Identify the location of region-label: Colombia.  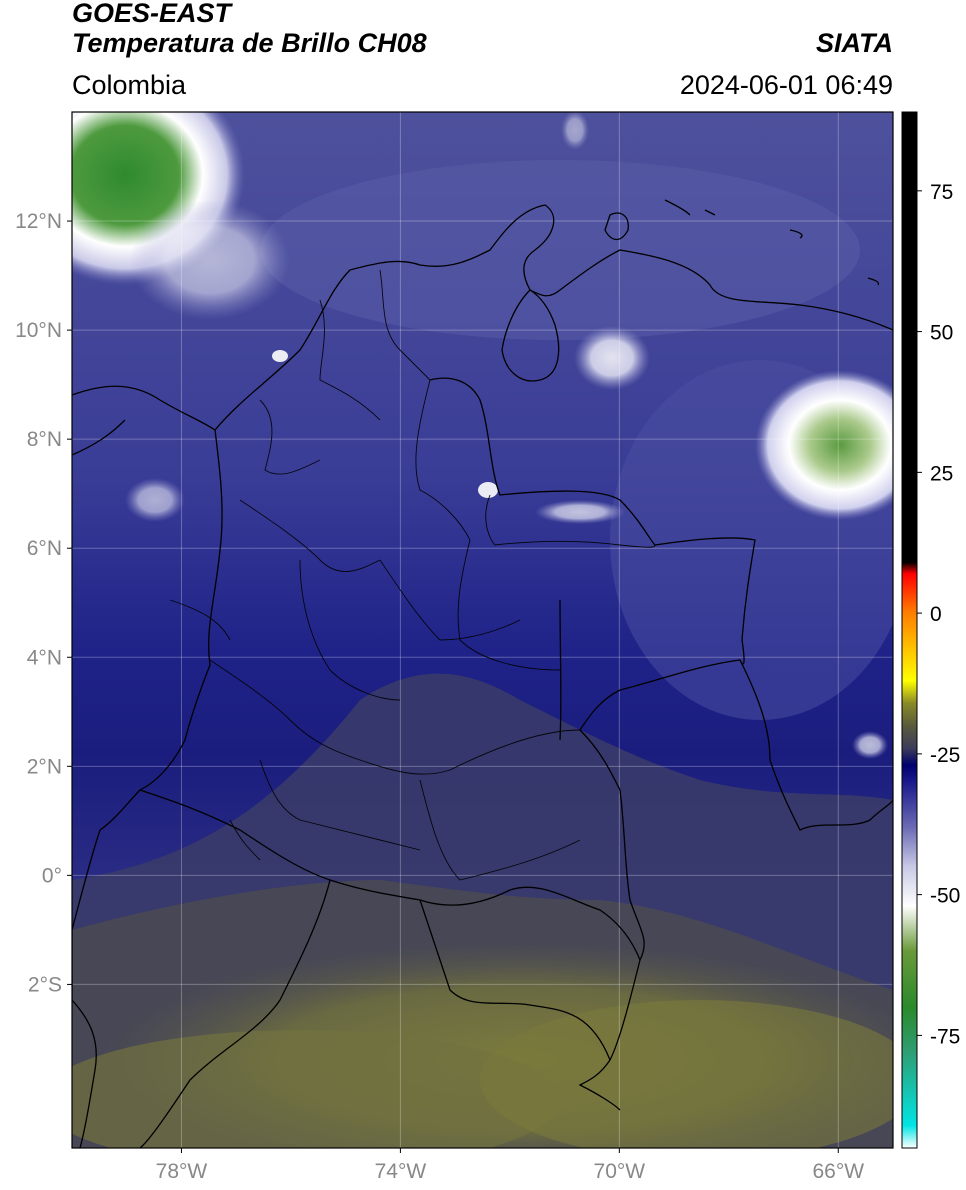
(129, 85).